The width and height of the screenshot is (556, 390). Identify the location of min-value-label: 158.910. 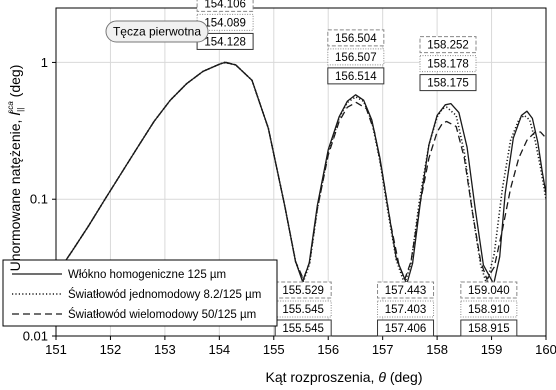
(489, 310).